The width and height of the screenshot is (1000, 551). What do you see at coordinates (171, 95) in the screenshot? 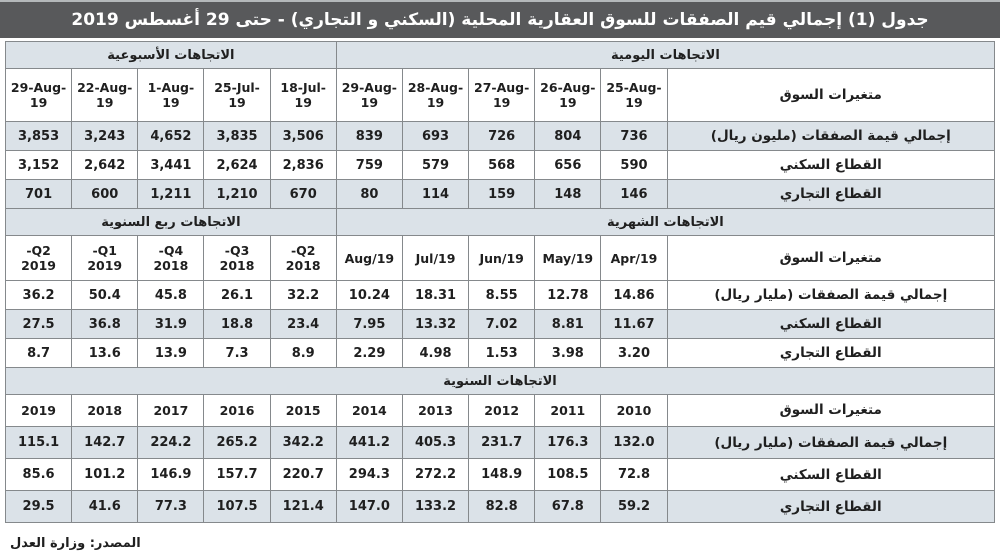
I see `column-header: 1-Aug- 19` at bounding box center [171, 95].